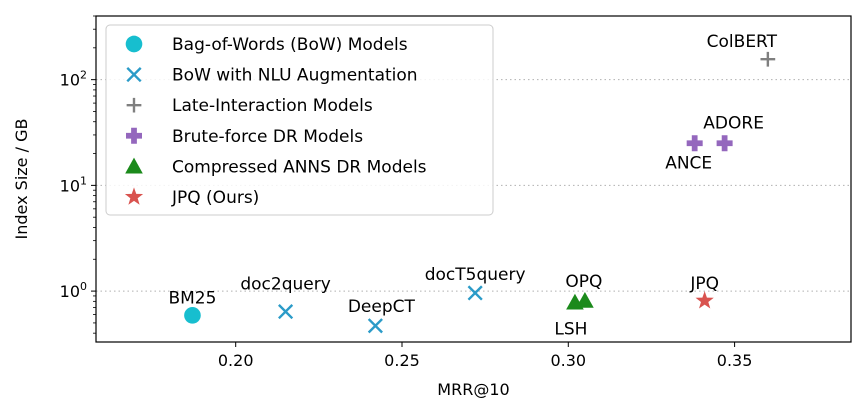 The height and width of the screenshot is (417, 867). Describe the element at coordinates (583, 282) in the screenshot. I see `point-label-opq: OPQ` at that location.